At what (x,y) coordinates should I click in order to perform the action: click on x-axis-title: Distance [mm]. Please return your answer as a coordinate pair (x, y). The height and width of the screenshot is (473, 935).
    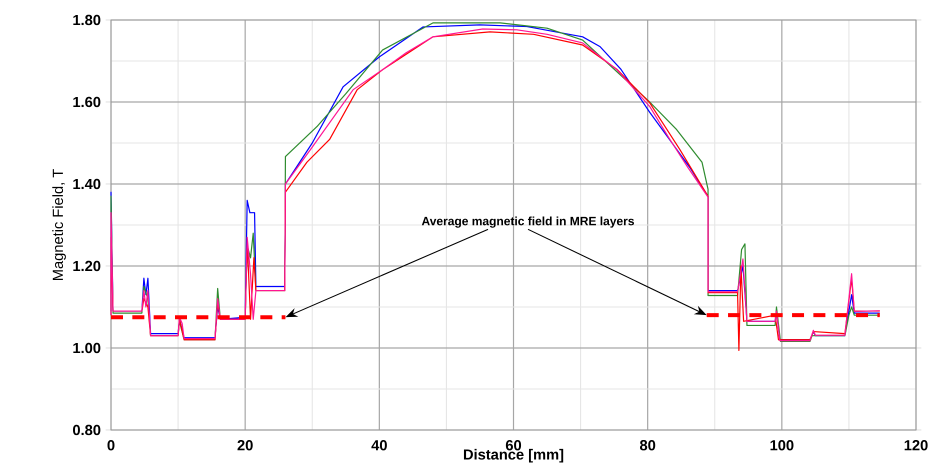
    Looking at the image, I should click on (514, 455).